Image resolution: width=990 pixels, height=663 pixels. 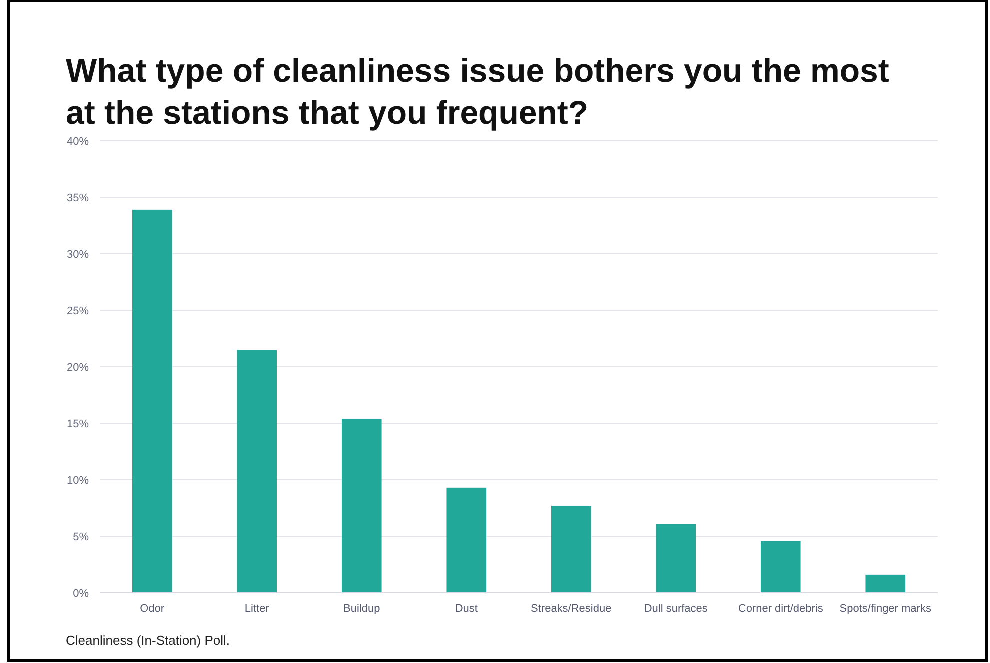 What do you see at coordinates (781, 609) in the screenshot?
I see `x-tick-label: Corner dirt/debris` at bounding box center [781, 609].